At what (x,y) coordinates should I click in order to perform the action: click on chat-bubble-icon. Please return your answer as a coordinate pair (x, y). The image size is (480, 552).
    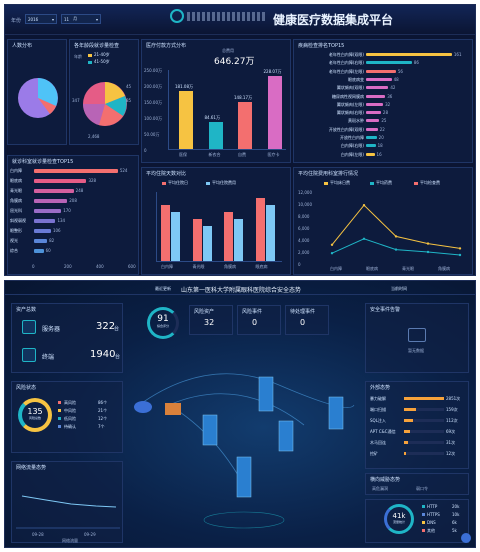
    Looking at the image, I should click on (466, 538).